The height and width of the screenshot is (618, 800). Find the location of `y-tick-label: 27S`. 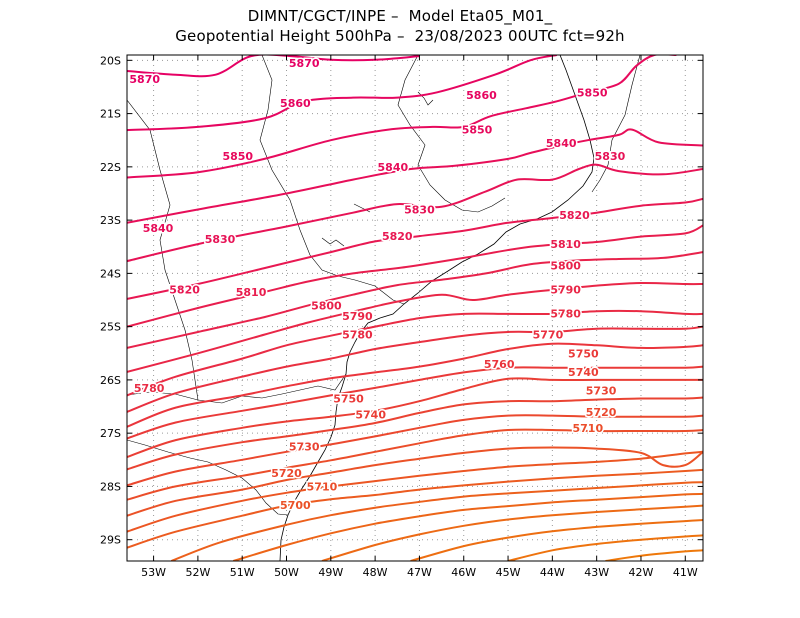

y-tick-label: 27S is located at coordinates (110, 433).